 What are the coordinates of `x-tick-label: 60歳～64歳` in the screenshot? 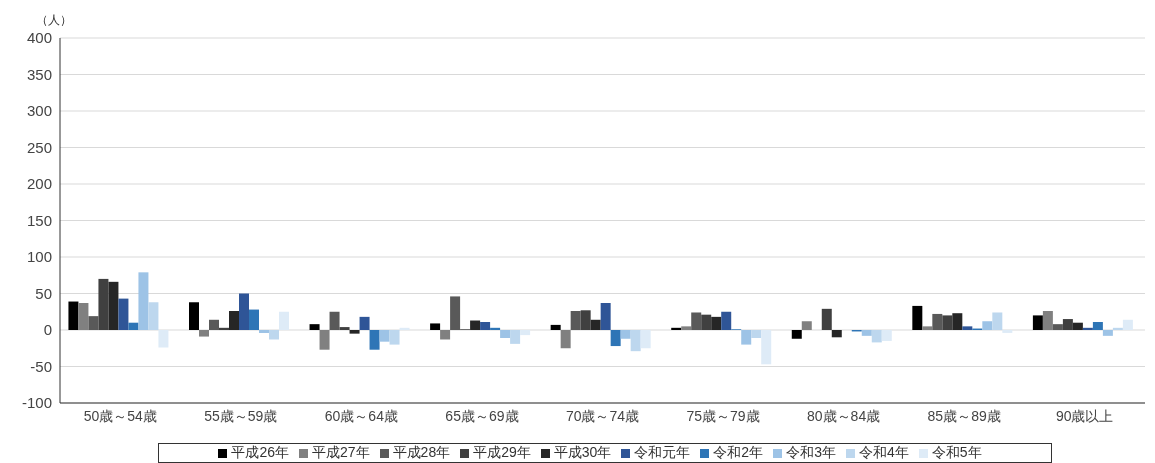 It's located at (361, 415).